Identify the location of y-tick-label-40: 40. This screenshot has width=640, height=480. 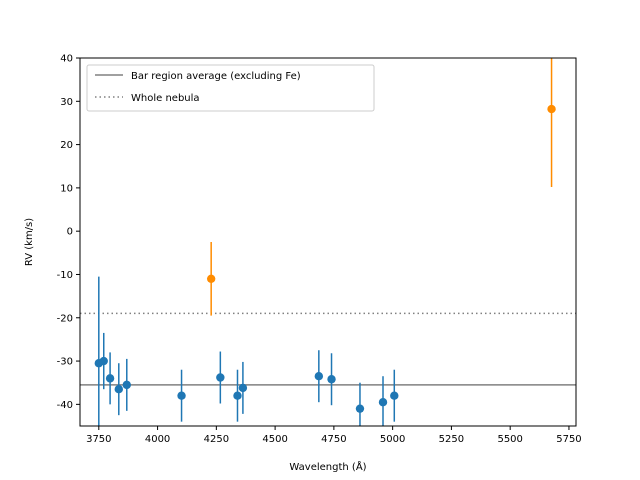
(66, 59).